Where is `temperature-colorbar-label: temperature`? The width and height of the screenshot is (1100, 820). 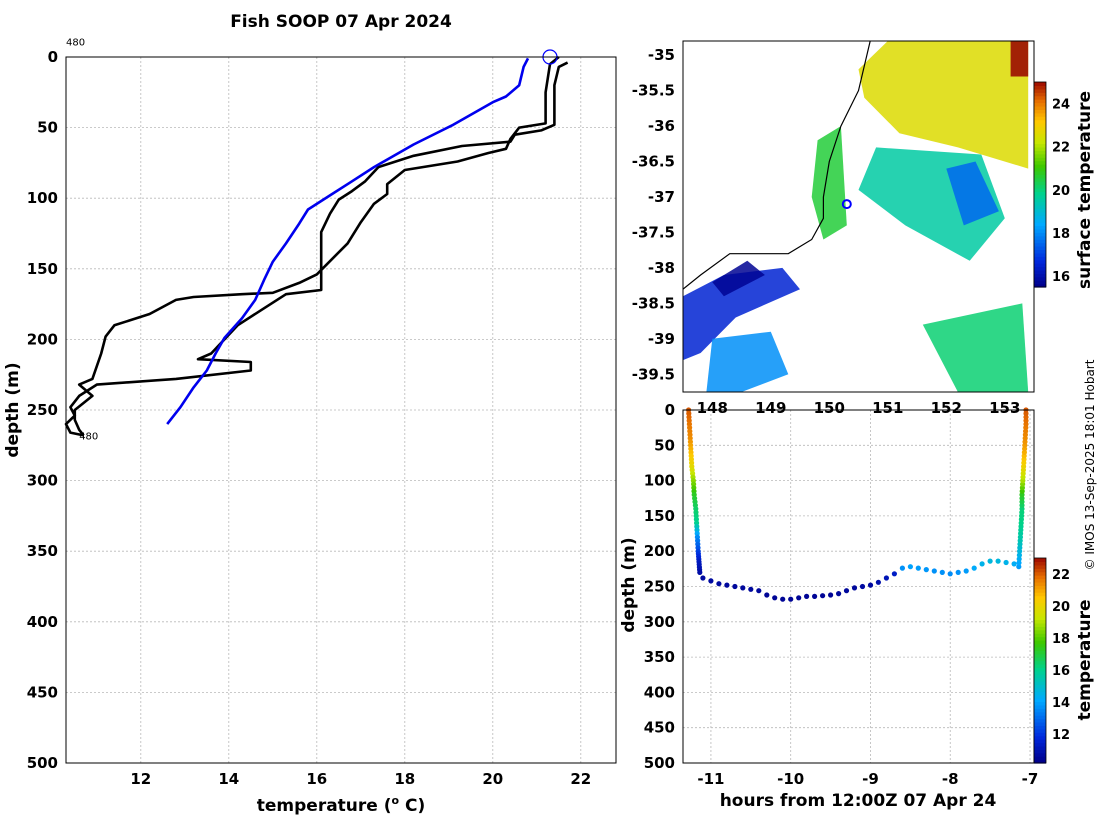 temperature-colorbar-label: temperature is located at coordinates (1085, 659).